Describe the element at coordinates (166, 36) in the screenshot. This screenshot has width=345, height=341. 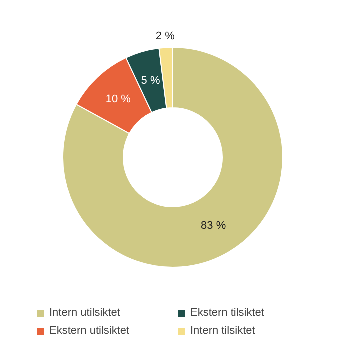
I see `data-label: 2 %` at that location.